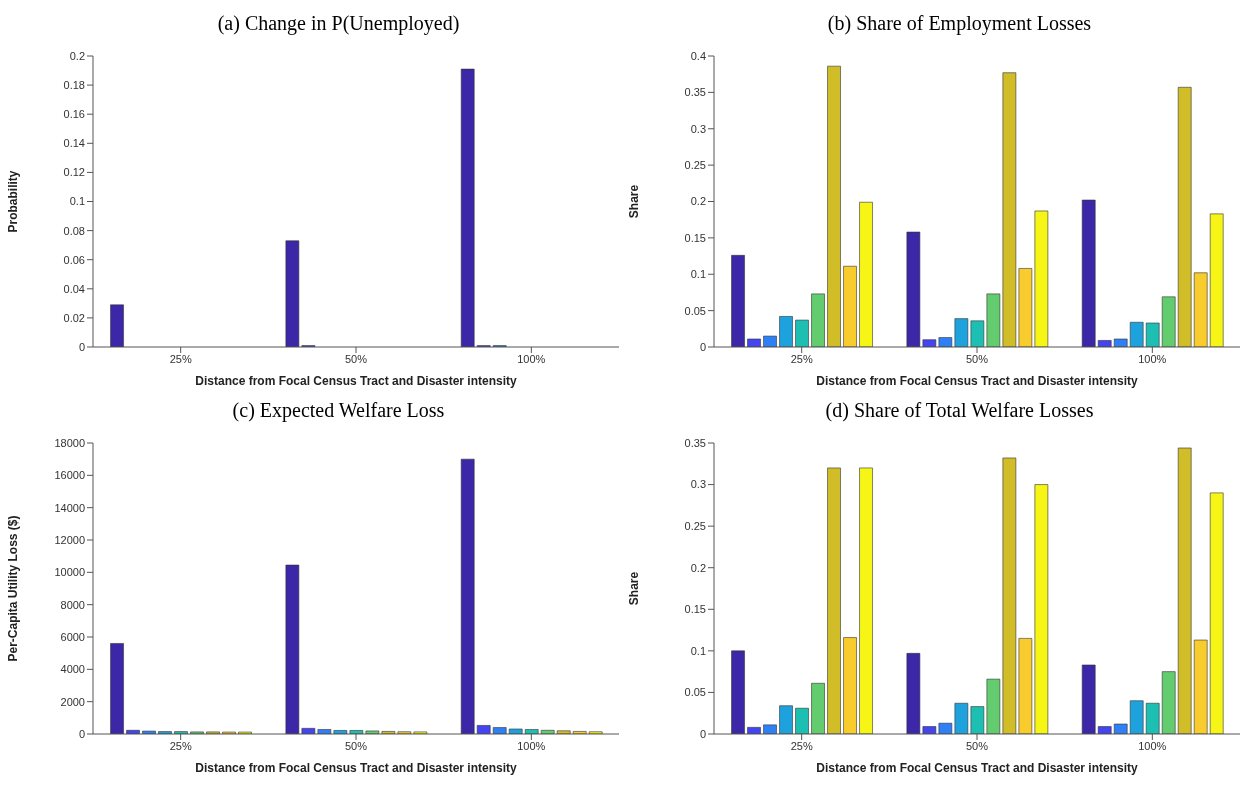 This screenshot has height=791, width=1258. I want to click on y-tick-label: 16000, so click(69, 475).